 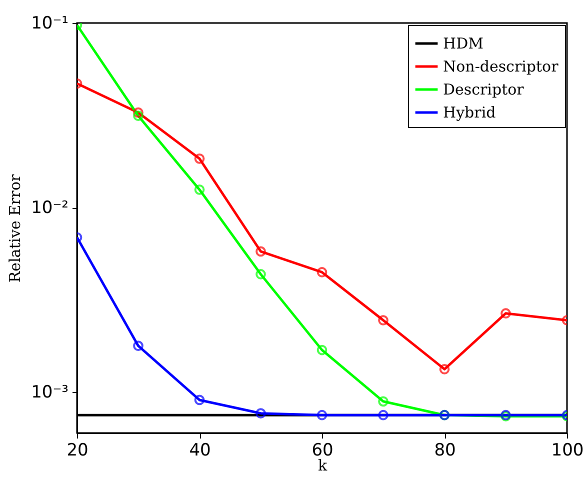 What do you see at coordinates (501, 67) in the screenshot?
I see `legend-label: Non-descriptor` at bounding box center [501, 67].